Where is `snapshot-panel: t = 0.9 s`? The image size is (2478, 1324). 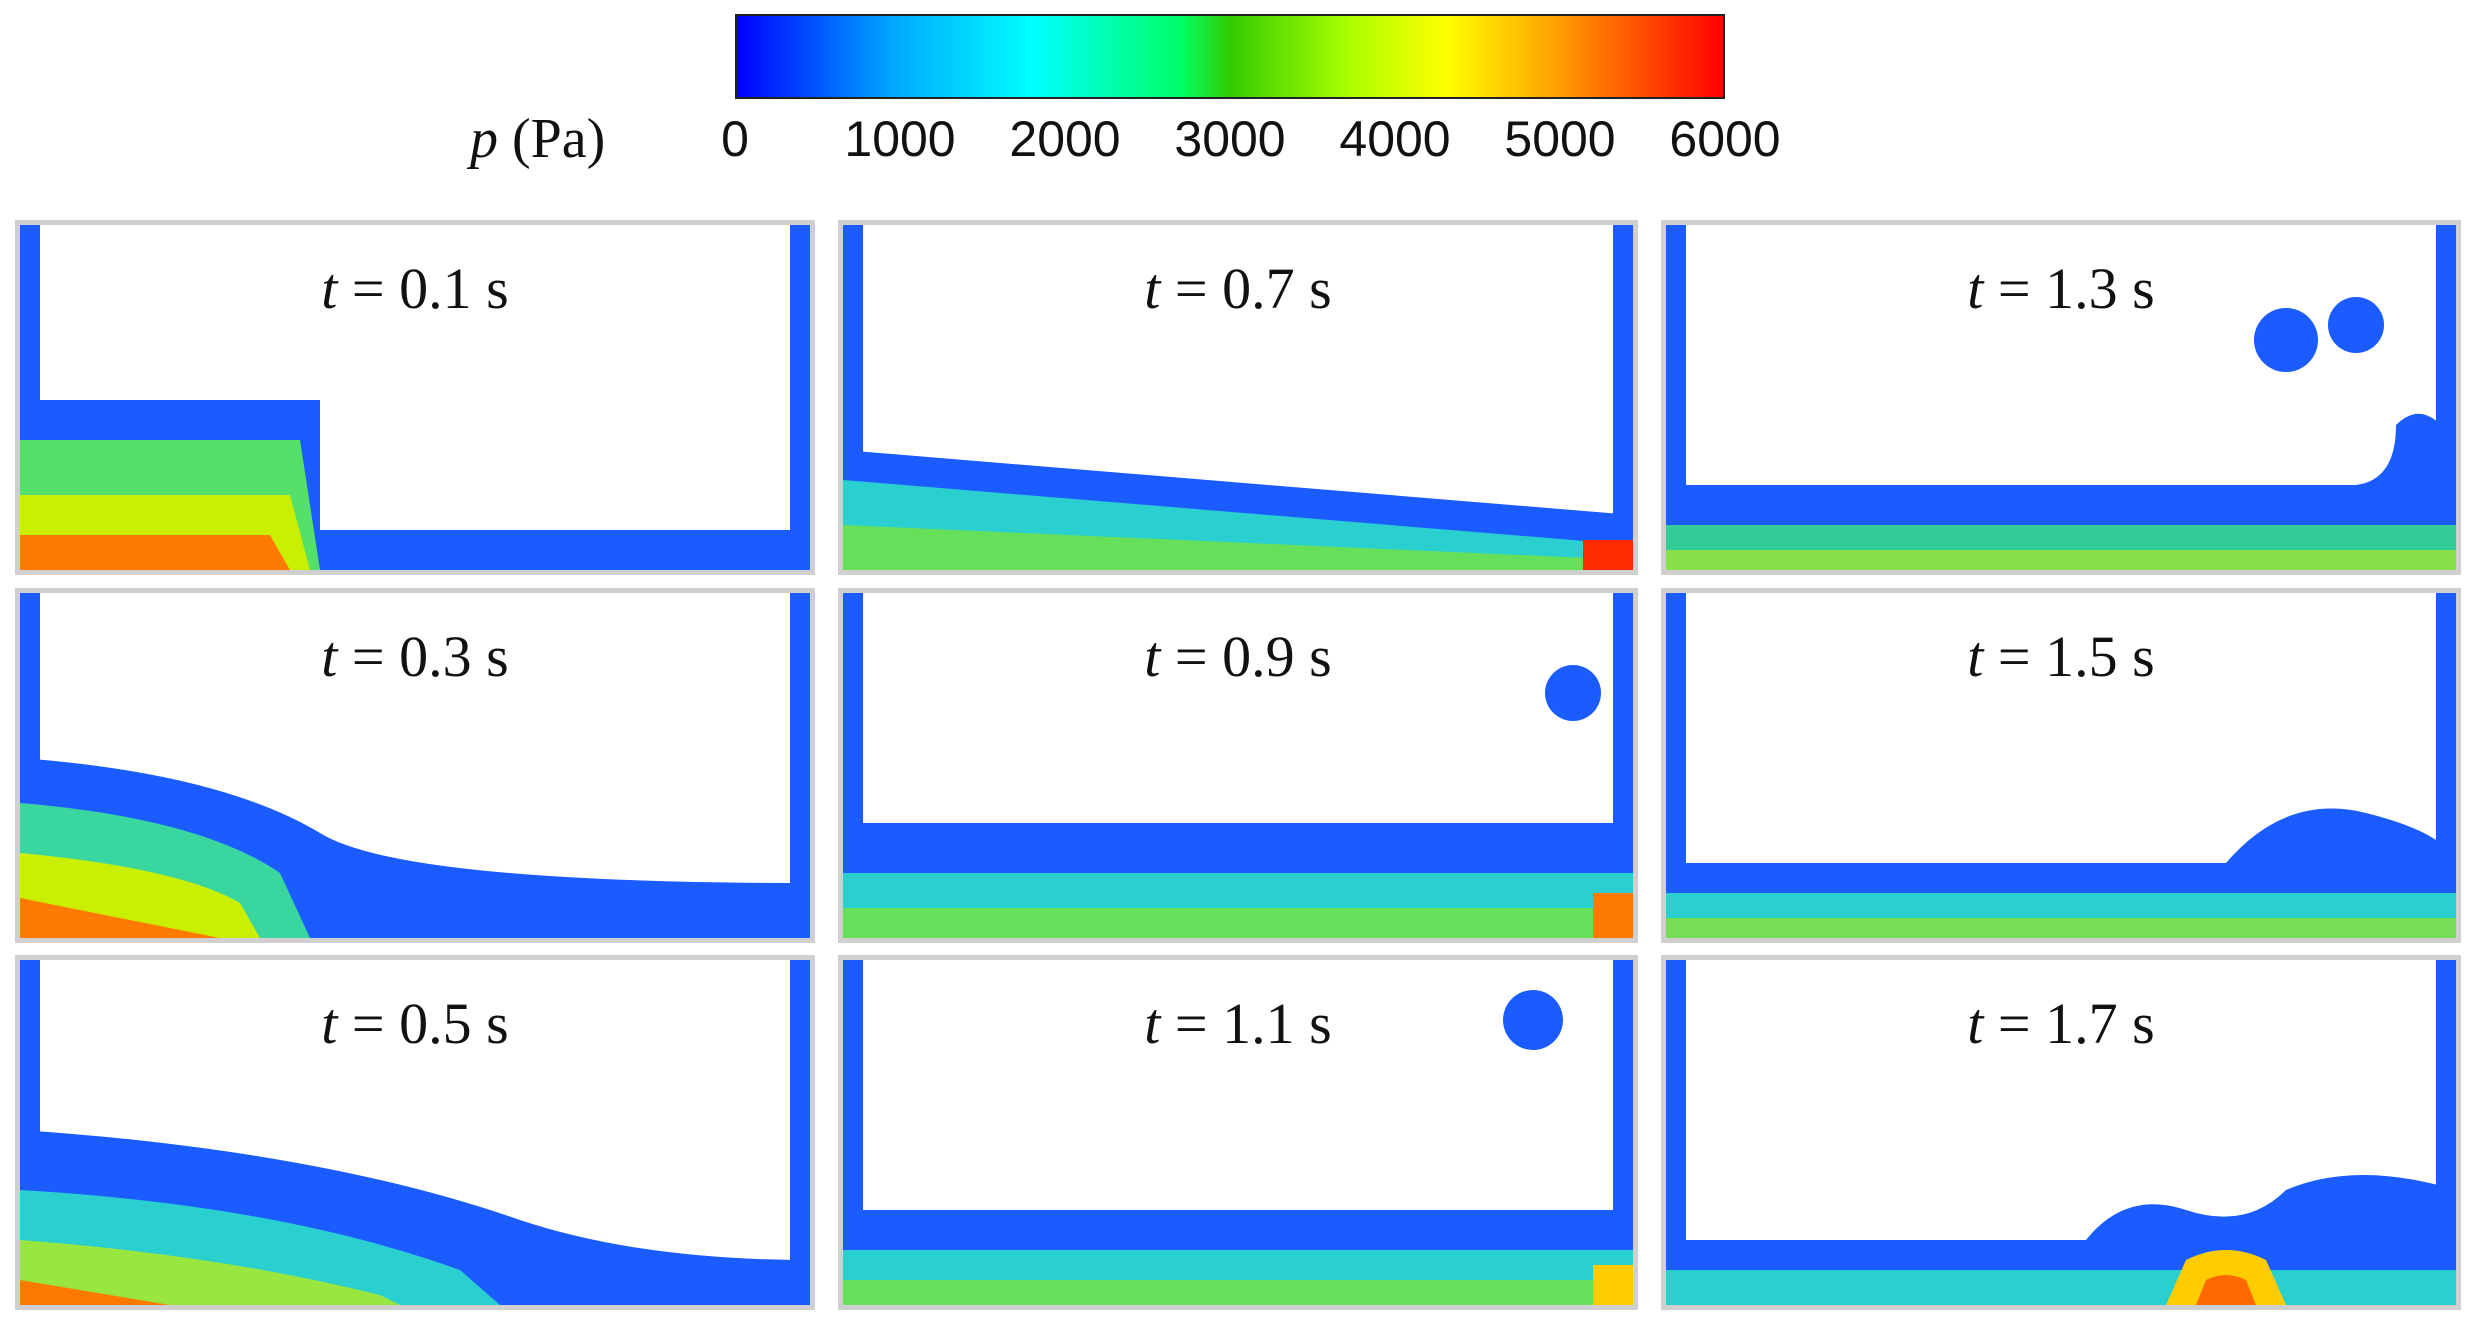
snapshot-panel: t = 0.9 s is located at coordinates (1238, 765).